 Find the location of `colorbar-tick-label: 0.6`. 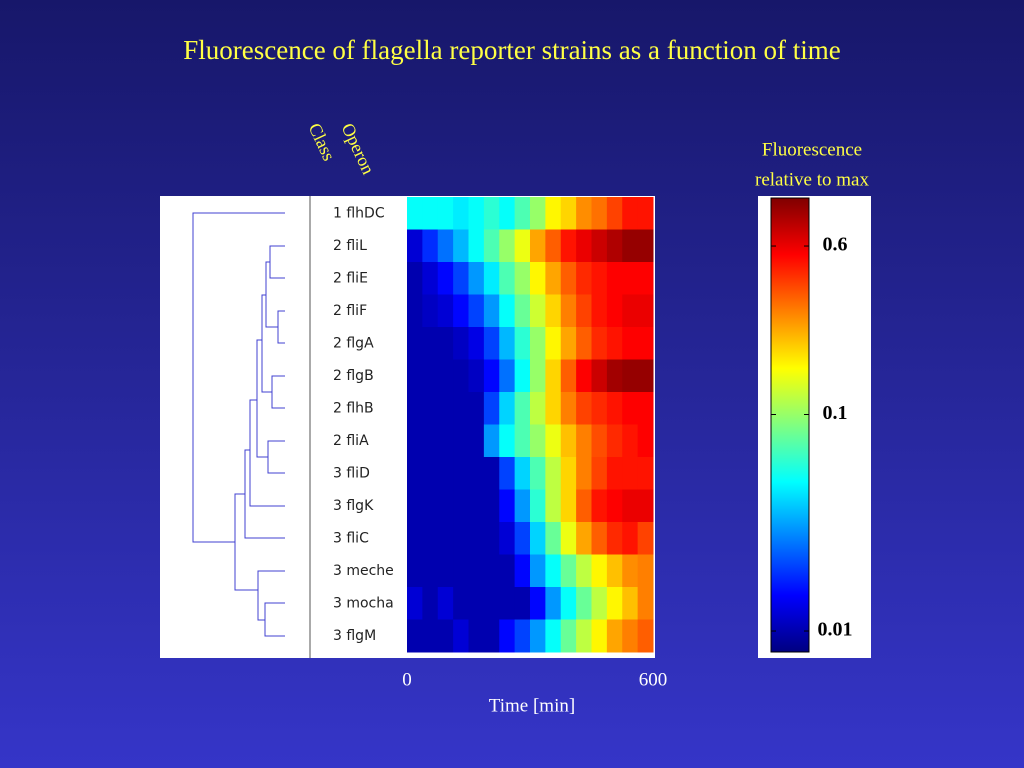

colorbar-tick-label: 0.6 is located at coordinates (835, 245).